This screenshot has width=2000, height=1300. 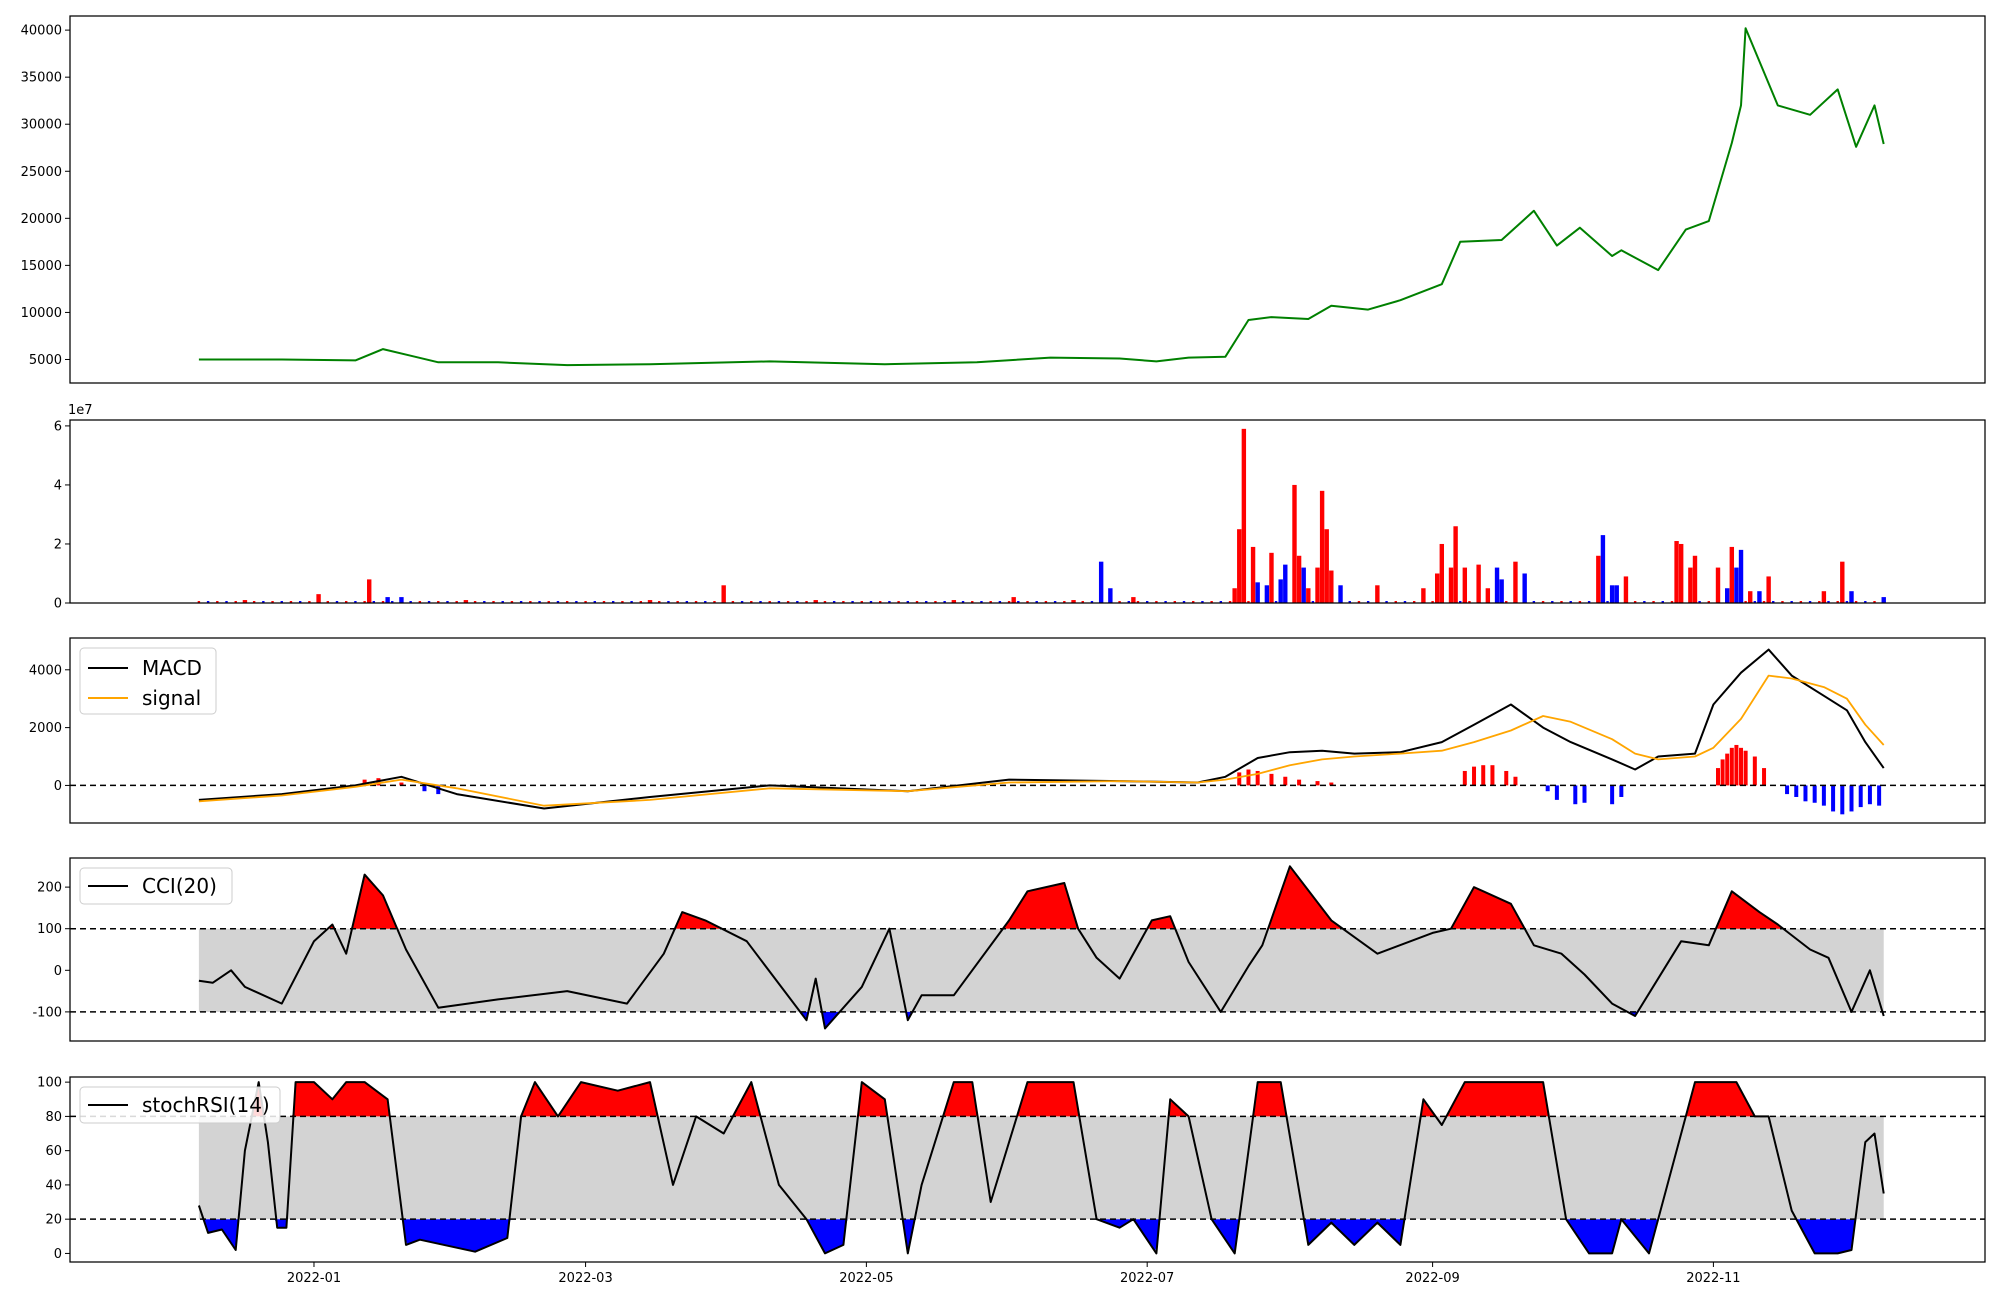 What do you see at coordinates (206, 1105) in the screenshot?
I see `legend-label: stochRSI(14)` at bounding box center [206, 1105].